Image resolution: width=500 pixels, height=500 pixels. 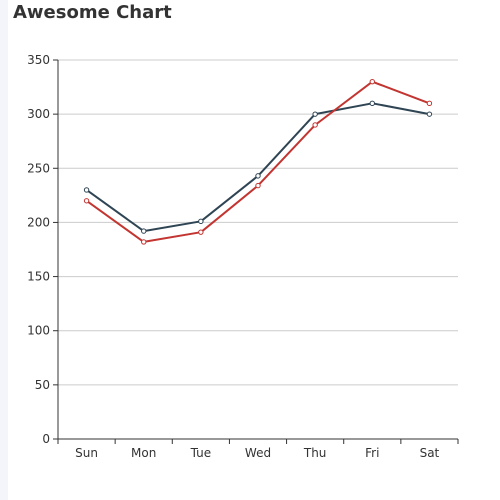 What do you see at coordinates (38, 222) in the screenshot?
I see `y-tick-label: 200` at bounding box center [38, 222].